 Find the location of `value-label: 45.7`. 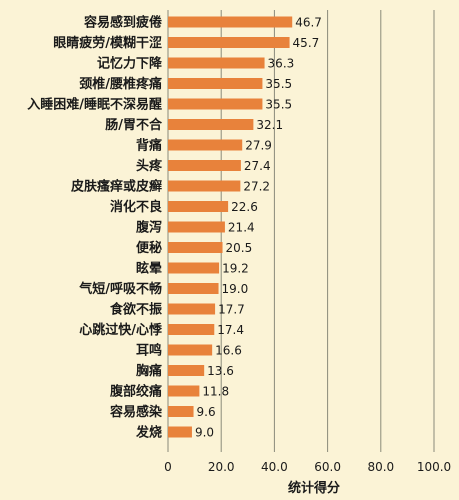

value-label: 45.7 is located at coordinates (306, 43).